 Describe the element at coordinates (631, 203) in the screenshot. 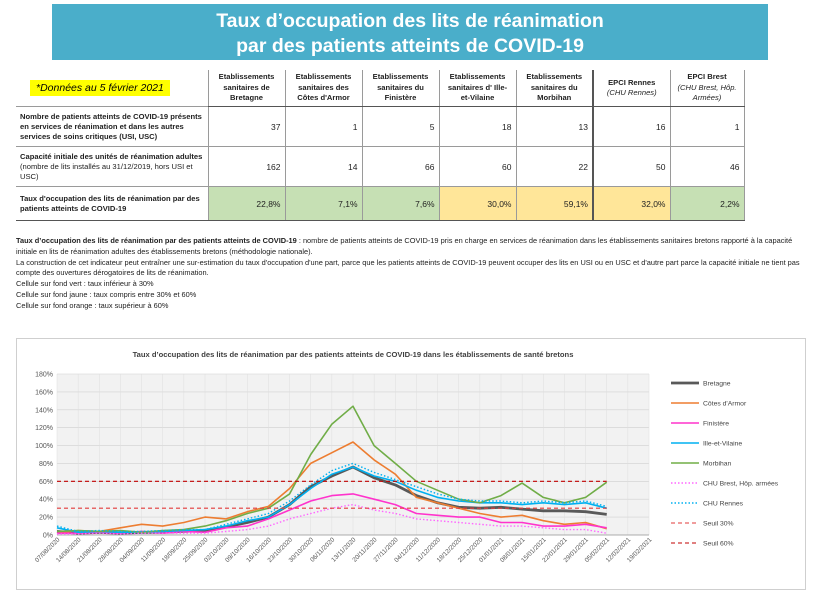

I see `rate-cell: 32,0%` at that location.